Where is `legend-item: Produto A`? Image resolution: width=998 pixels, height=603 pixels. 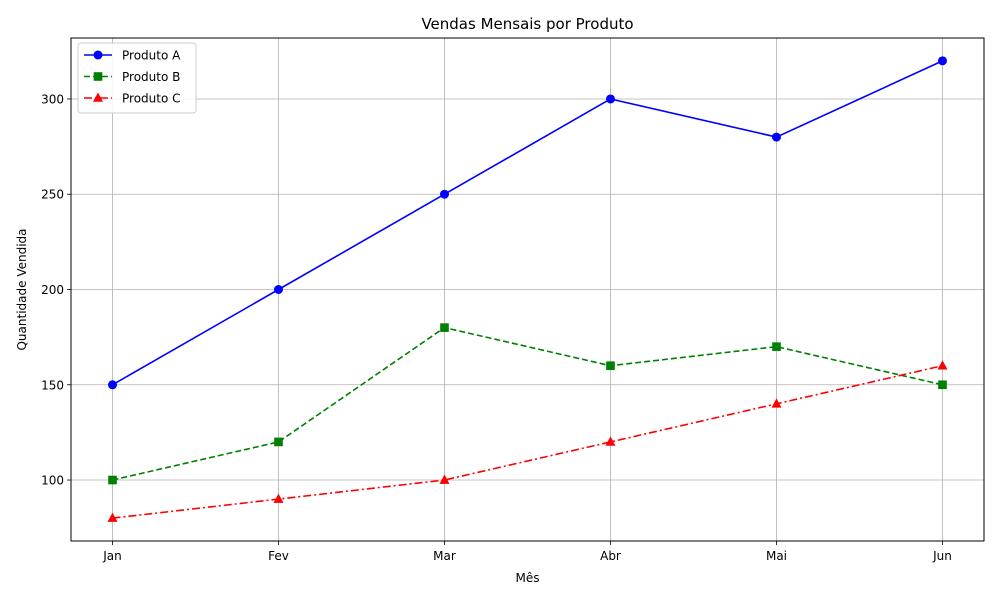
legend-item: Produto A is located at coordinates (132, 56).